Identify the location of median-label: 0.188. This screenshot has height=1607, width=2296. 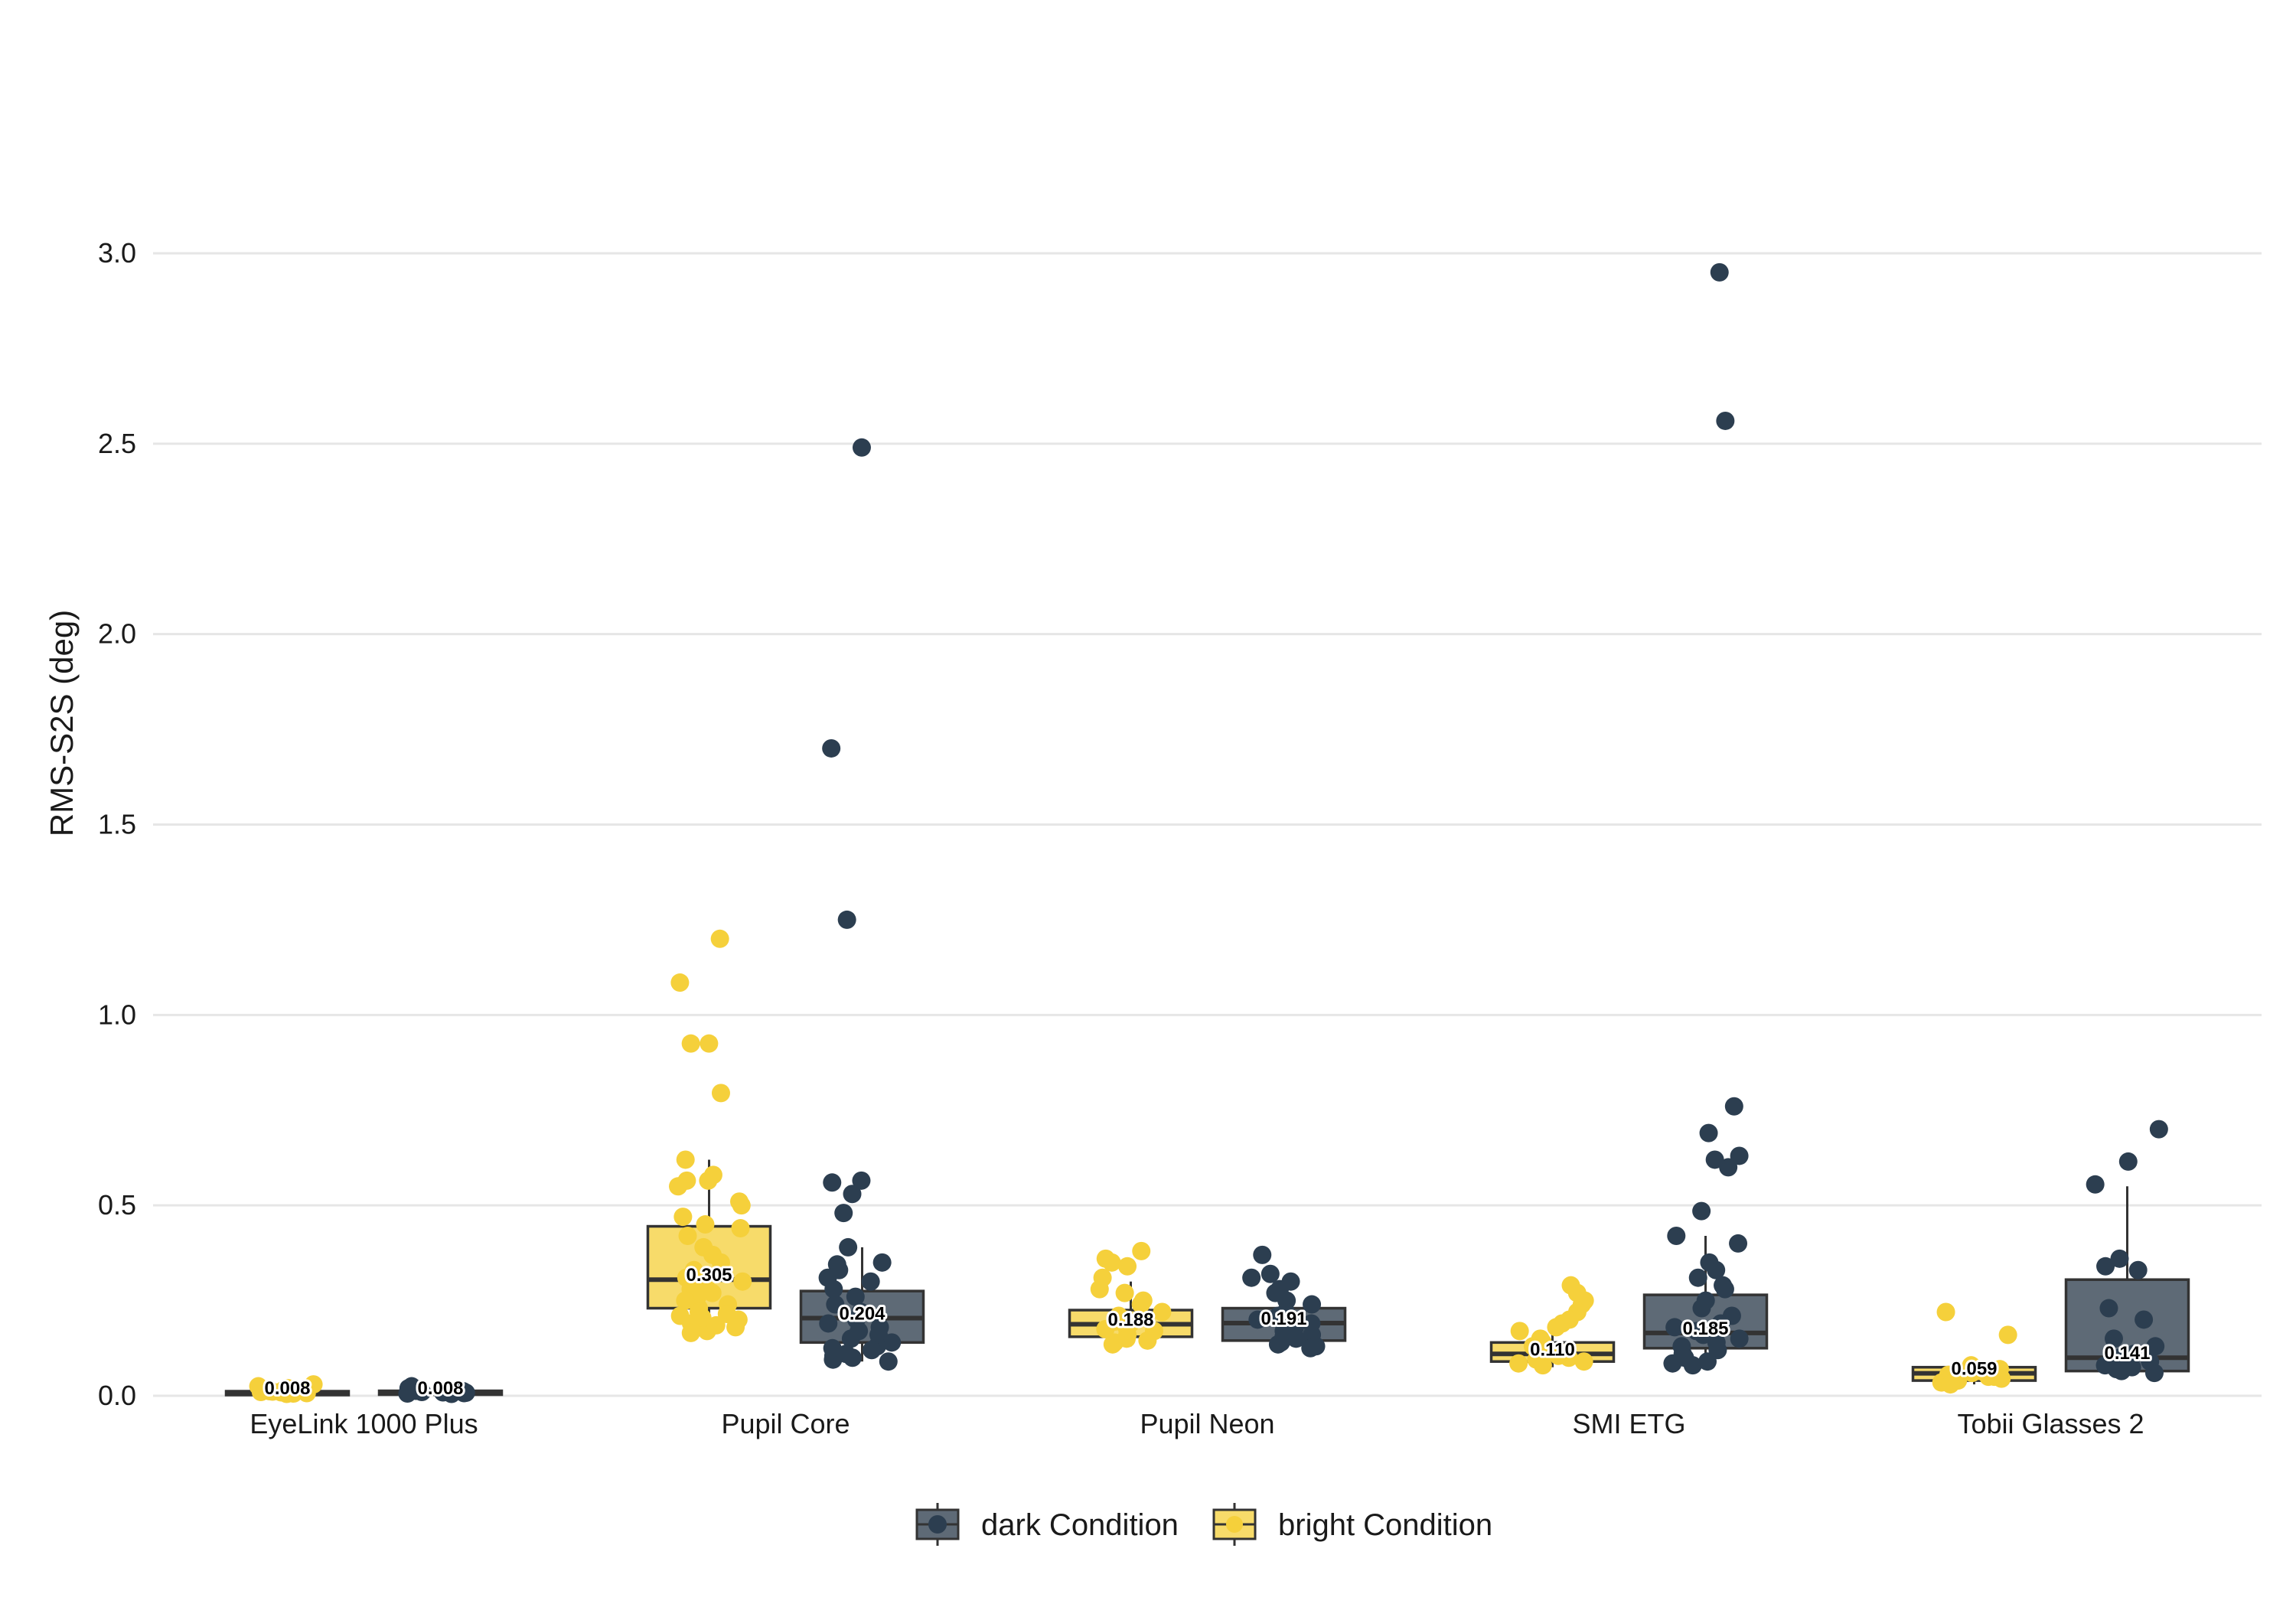
(1130, 1320).